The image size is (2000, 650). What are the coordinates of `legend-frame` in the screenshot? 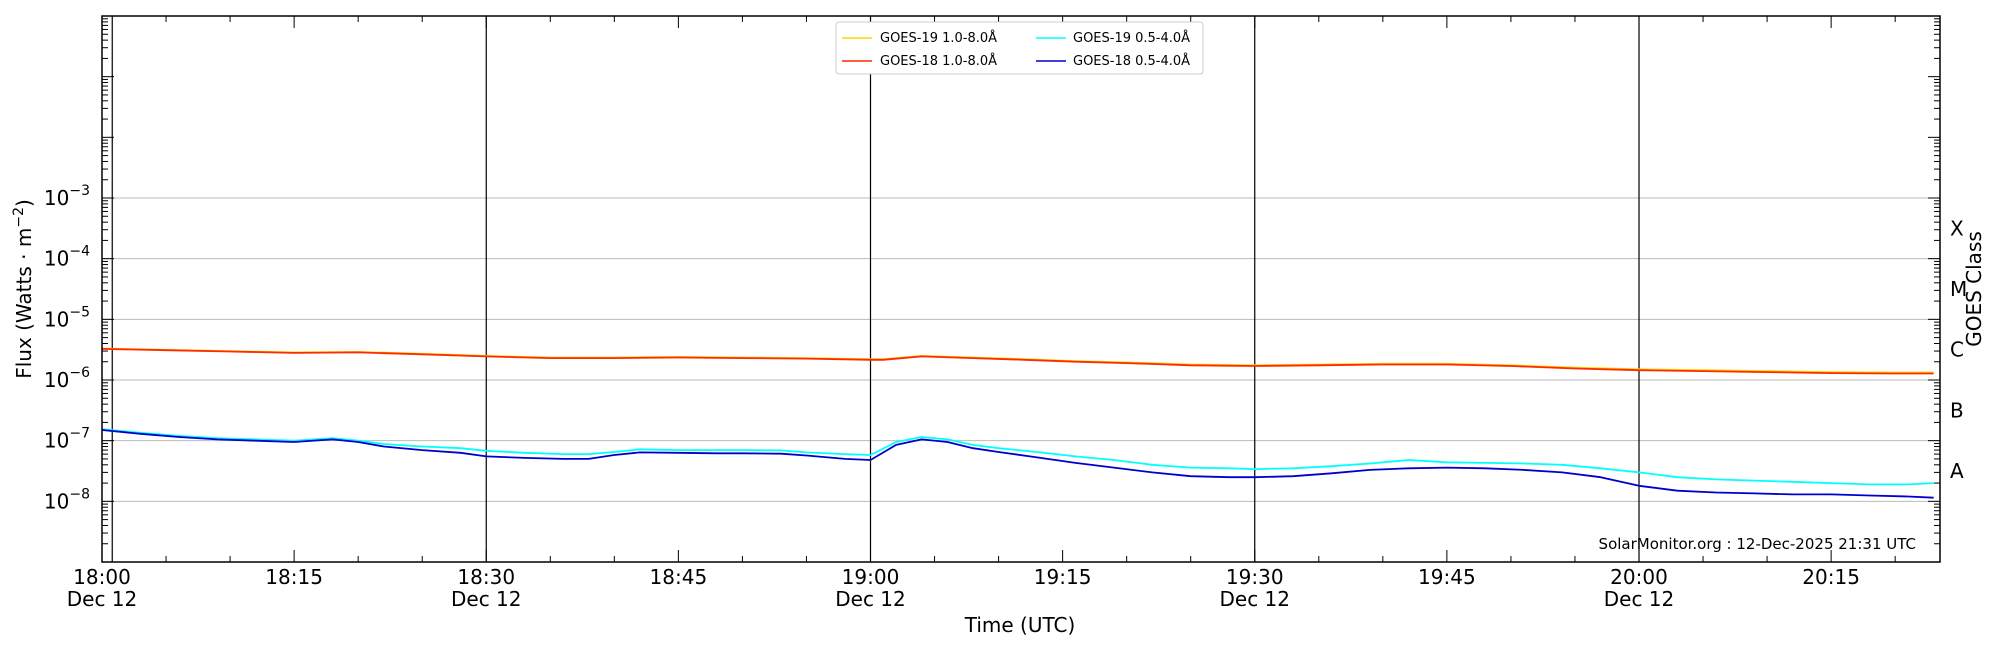 It's located at (1019, 48).